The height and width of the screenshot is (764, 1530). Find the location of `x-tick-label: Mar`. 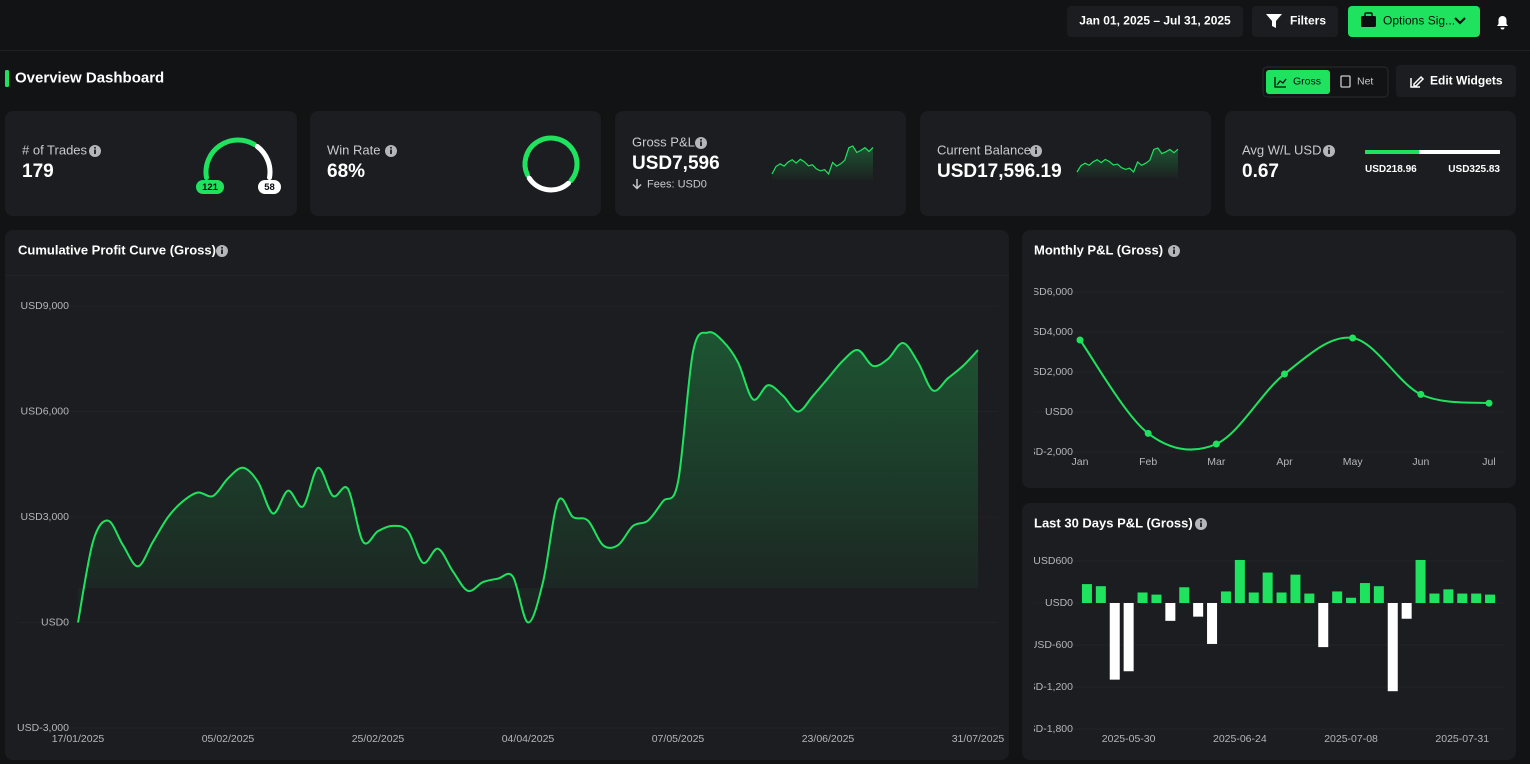

x-tick-label: Mar is located at coordinates (1216, 462).